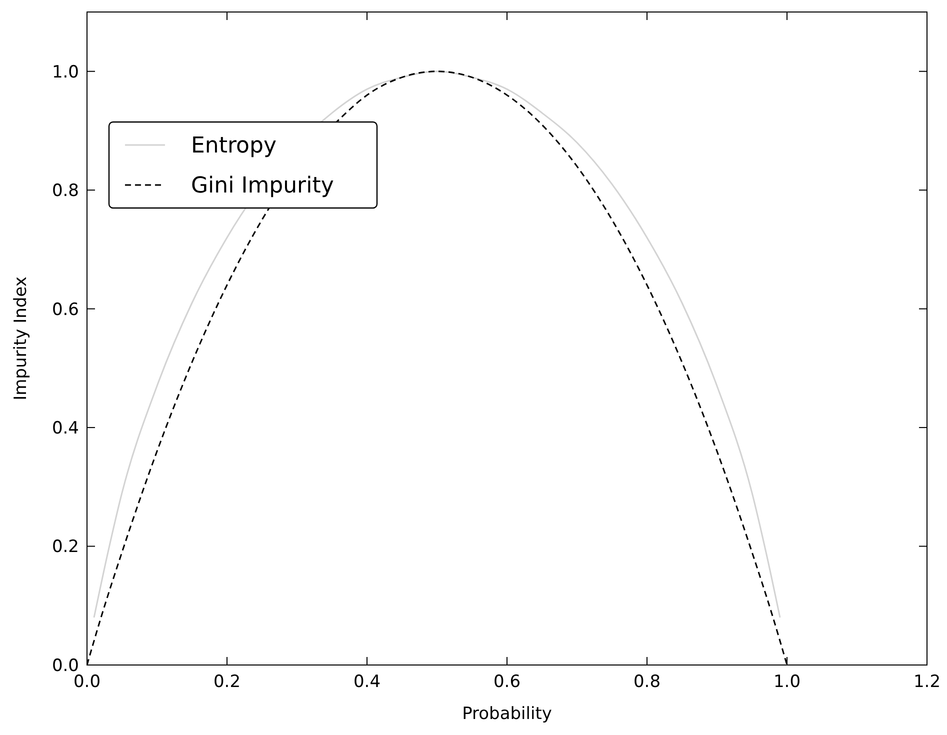 This screenshot has height=735, width=947. I want to click on y-tick-label: 0.4, so click(65, 428).